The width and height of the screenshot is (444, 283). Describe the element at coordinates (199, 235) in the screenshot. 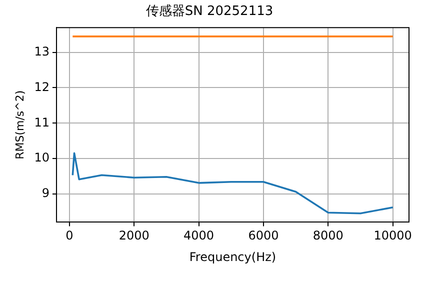

I see `x-tick-label: 4000` at that location.